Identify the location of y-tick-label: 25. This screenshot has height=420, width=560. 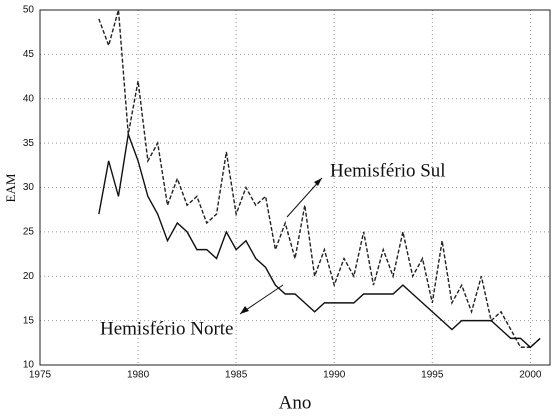
(29, 232).